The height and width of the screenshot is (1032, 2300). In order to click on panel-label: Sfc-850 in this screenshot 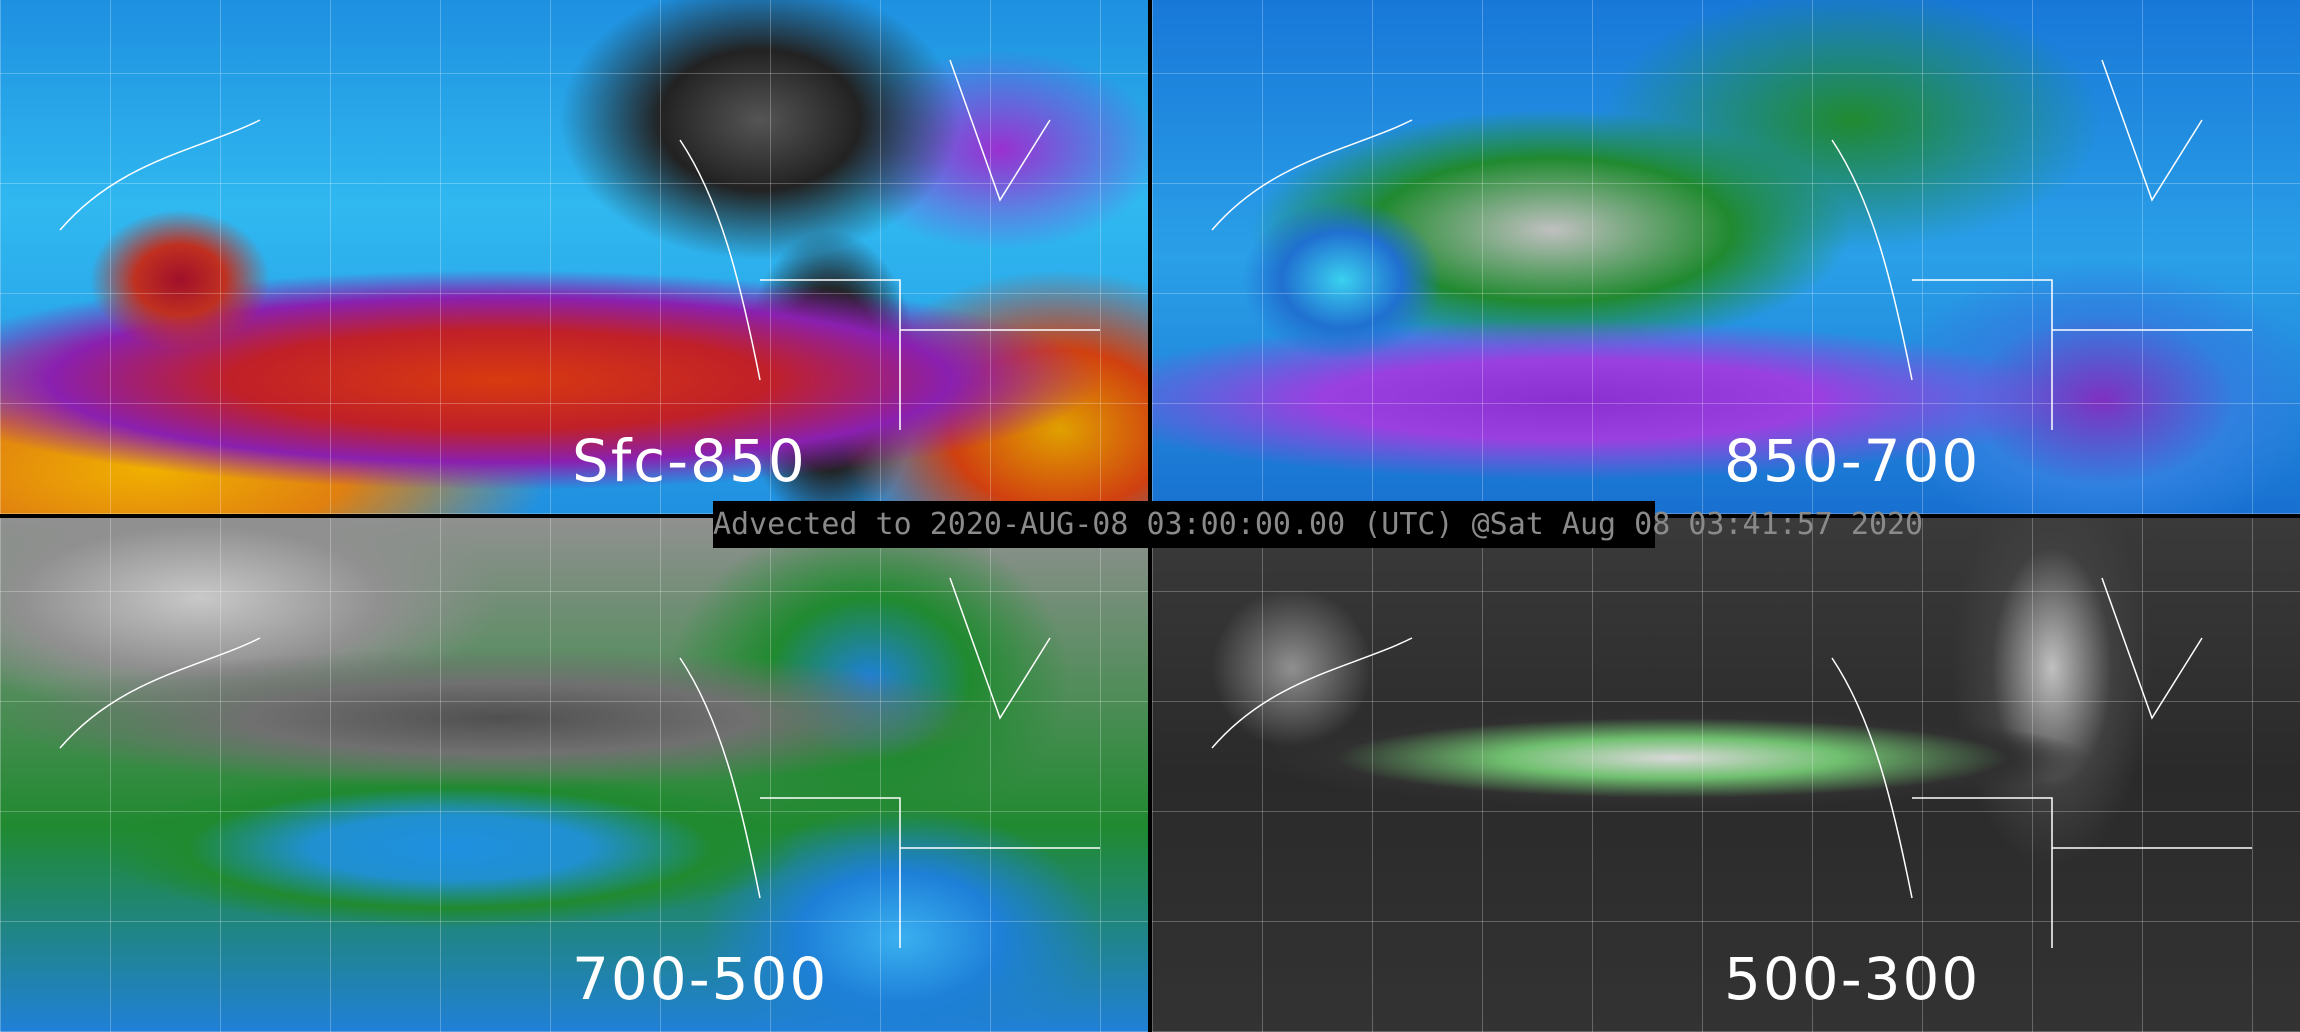, I will do `click(689, 461)`.